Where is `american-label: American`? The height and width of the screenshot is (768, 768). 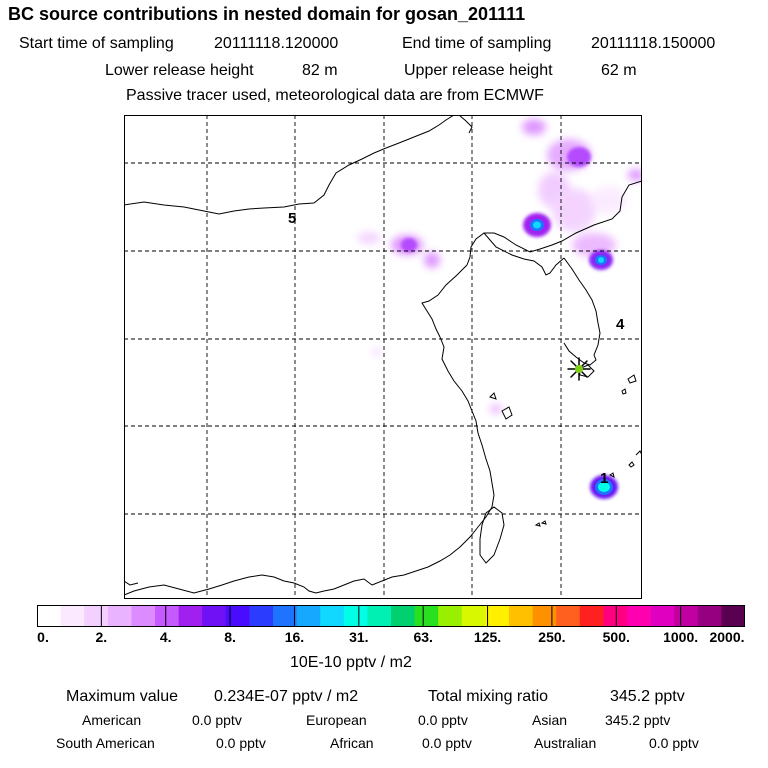
american-label: American is located at coordinates (112, 720).